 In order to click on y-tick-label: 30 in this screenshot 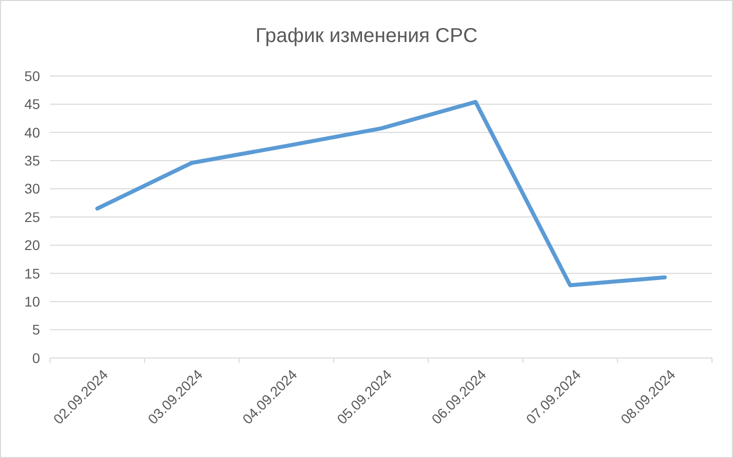, I will do `click(32, 188)`.